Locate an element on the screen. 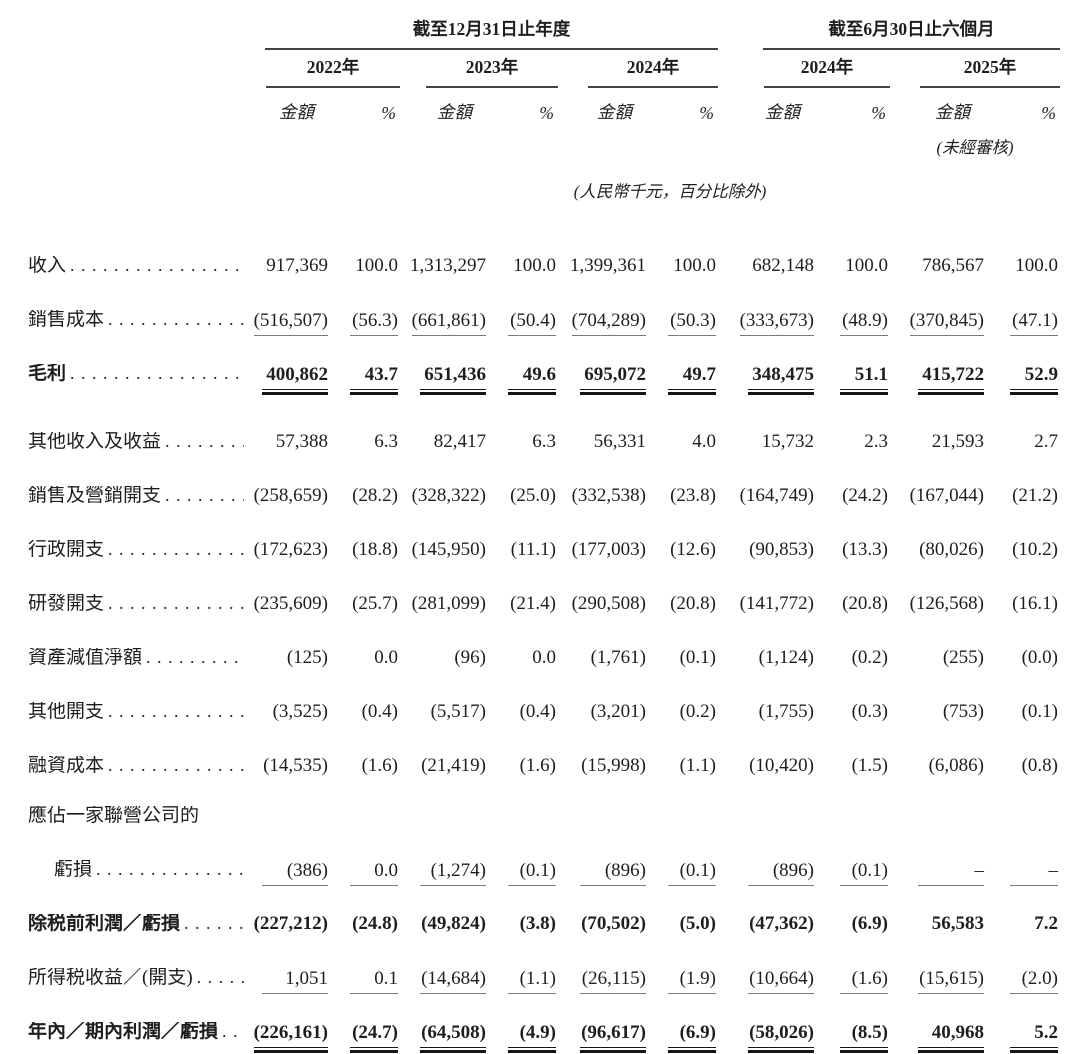  percent-cell: 43.7 is located at coordinates (365, 376).